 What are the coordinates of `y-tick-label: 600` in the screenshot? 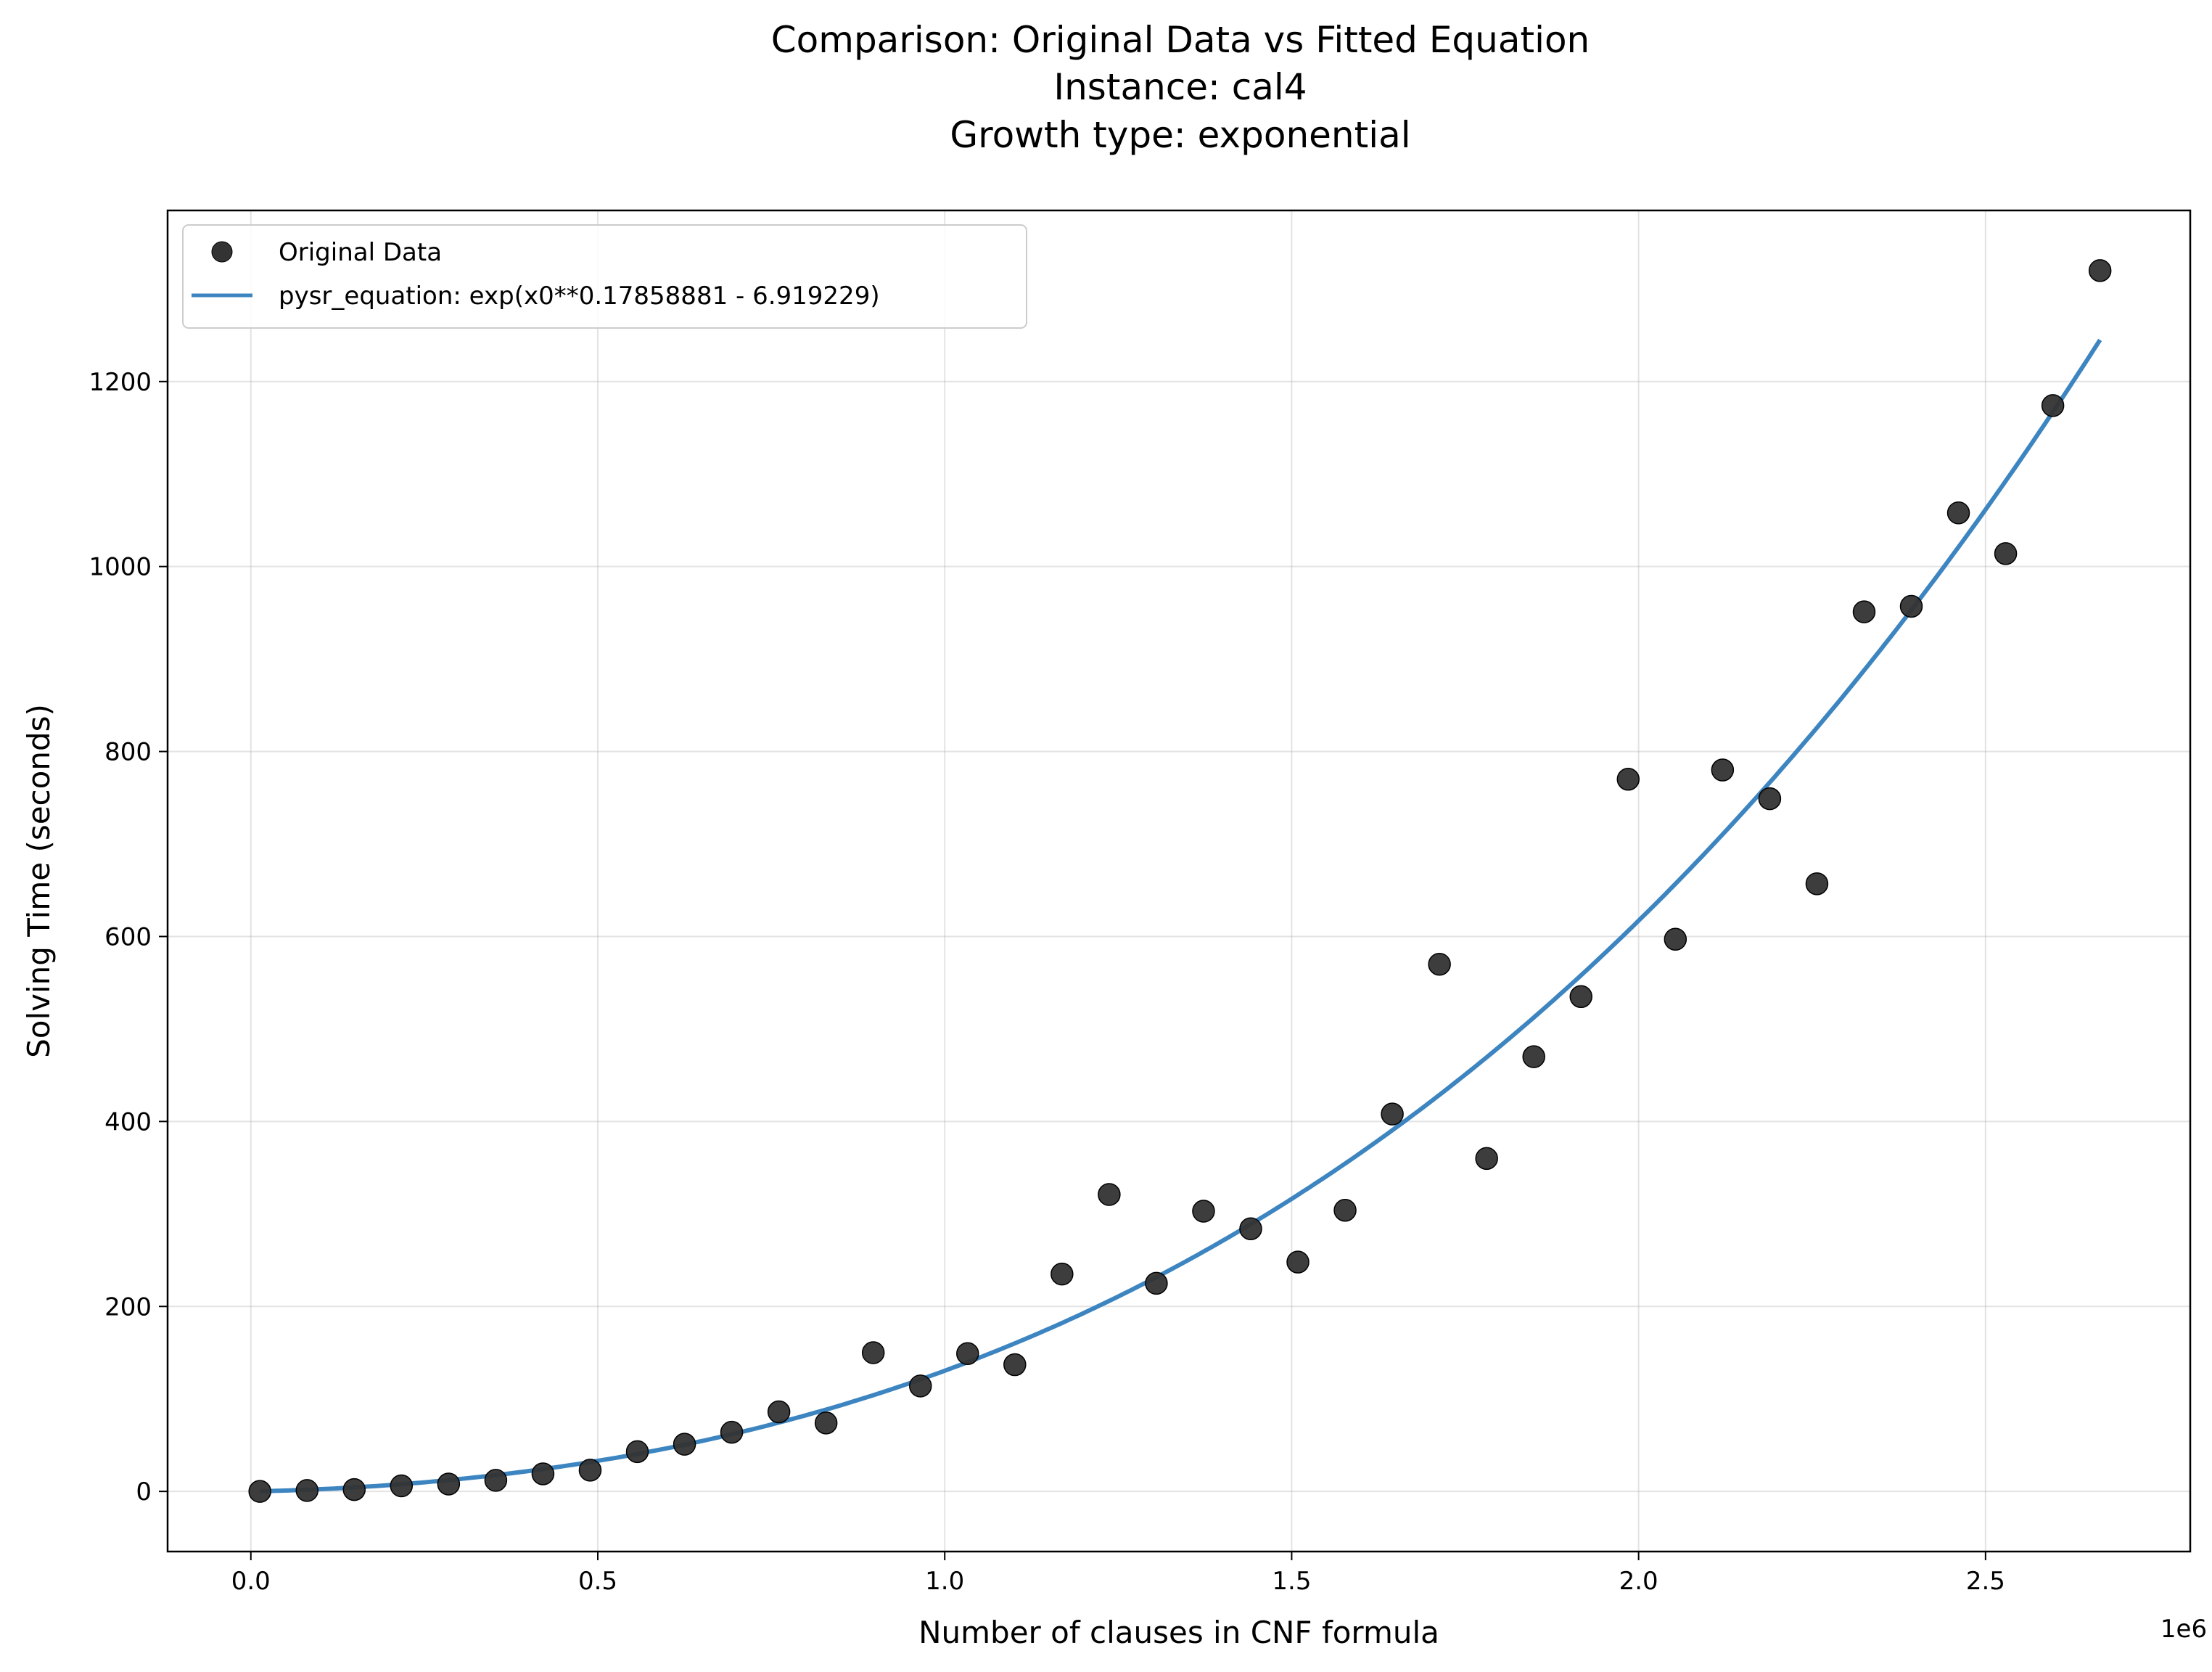 It's located at (128, 936).